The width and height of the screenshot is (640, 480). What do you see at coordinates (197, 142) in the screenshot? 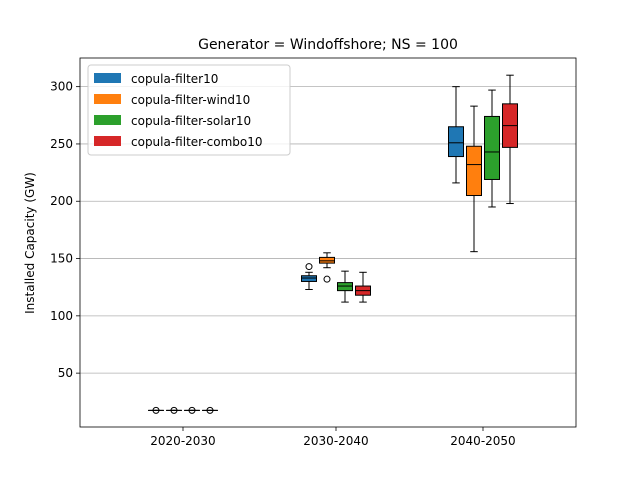
I see `legend-label: copula-filter-combo10` at bounding box center [197, 142].